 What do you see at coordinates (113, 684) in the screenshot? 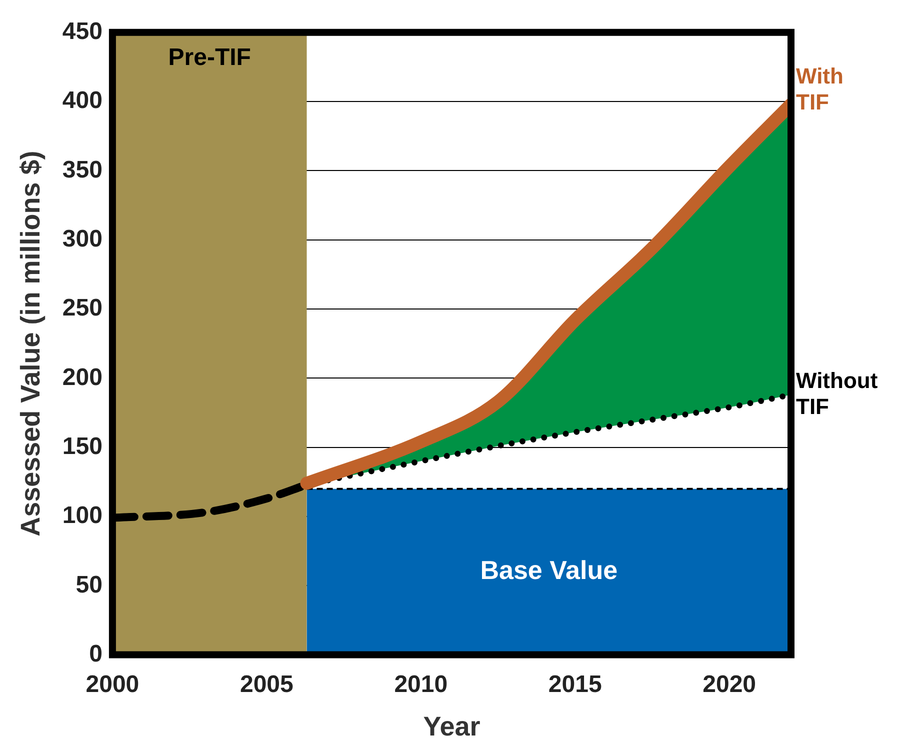
I see `x-tick-label: 2000` at bounding box center [113, 684].